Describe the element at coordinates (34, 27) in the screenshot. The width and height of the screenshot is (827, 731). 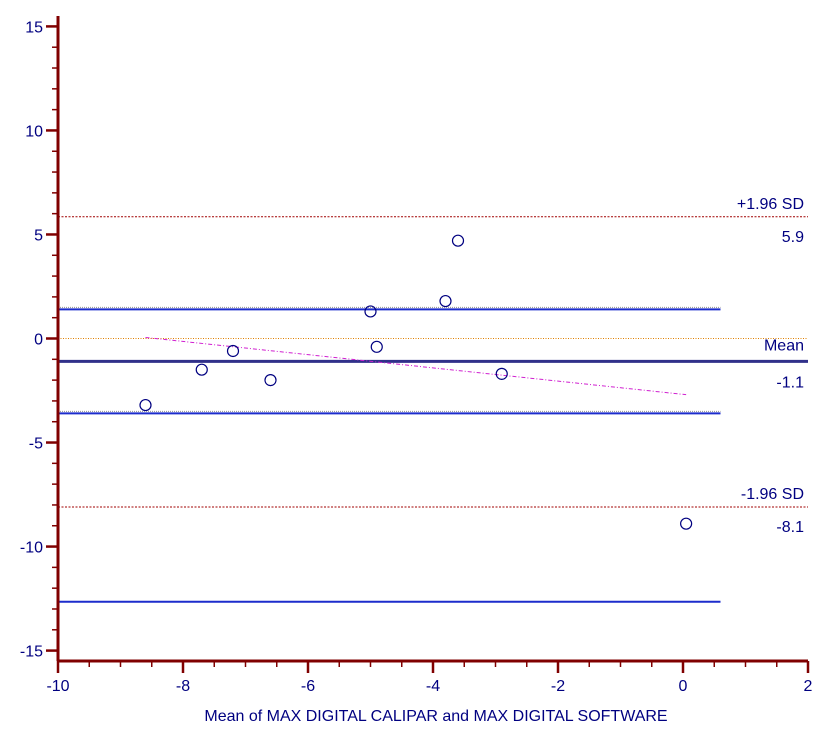
I see `y-tick-label: 15` at that location.